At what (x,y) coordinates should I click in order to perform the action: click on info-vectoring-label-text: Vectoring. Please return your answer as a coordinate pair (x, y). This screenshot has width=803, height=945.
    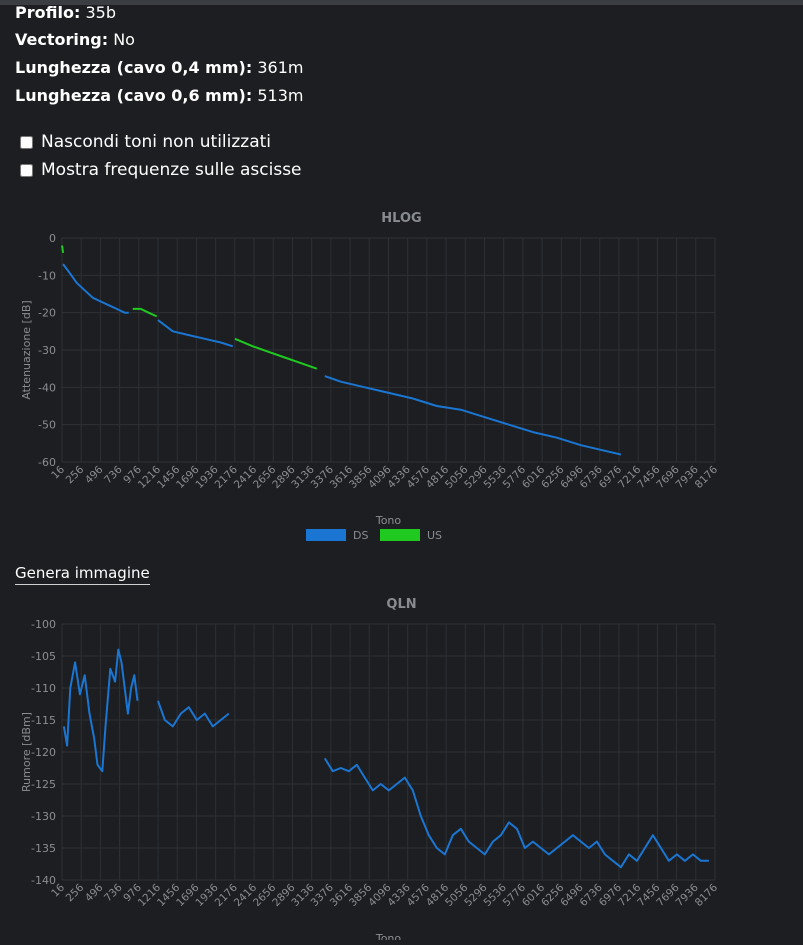
    Looking at the image, I should click on (58, 39).